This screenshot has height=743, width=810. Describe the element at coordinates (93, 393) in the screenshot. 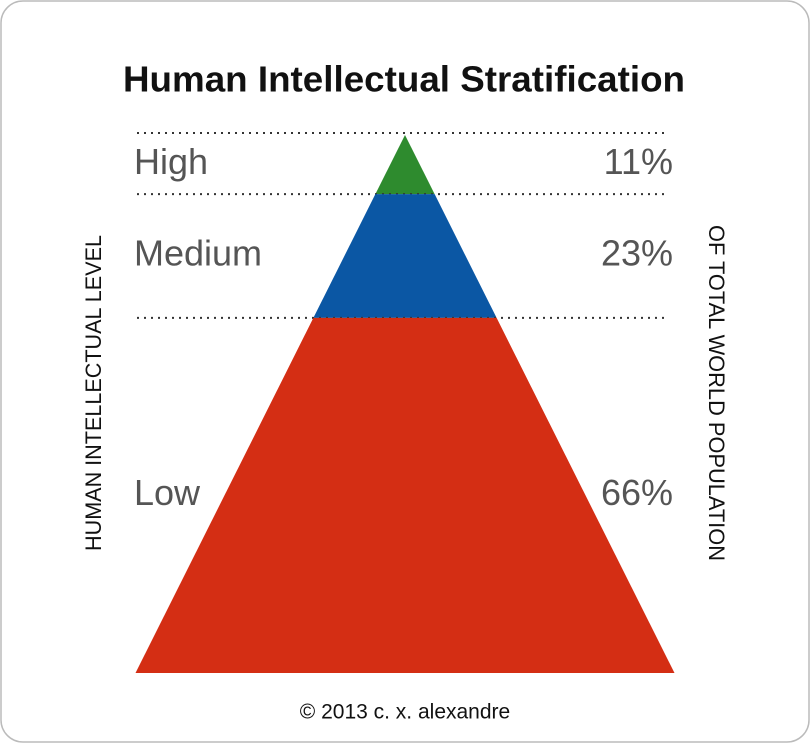

I see `left-axis-label: HUMAN INTELLECTUAL LEVEL` at that location.